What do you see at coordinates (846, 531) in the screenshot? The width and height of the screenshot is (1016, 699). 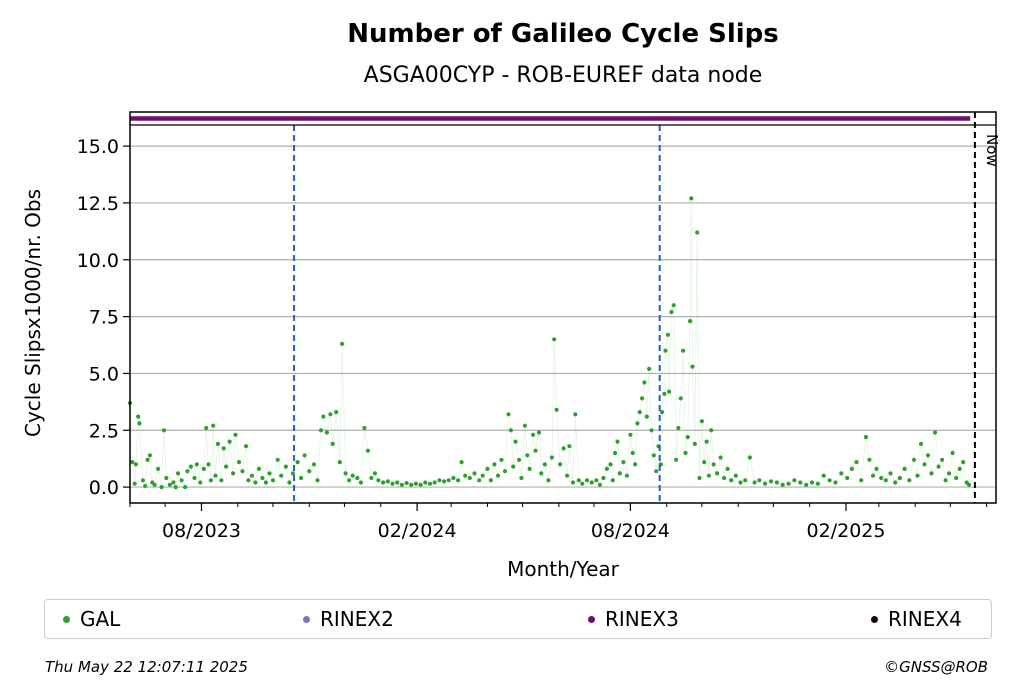 I see `x-tick-label-3: 02/2025` at bounding box center [846, 531].